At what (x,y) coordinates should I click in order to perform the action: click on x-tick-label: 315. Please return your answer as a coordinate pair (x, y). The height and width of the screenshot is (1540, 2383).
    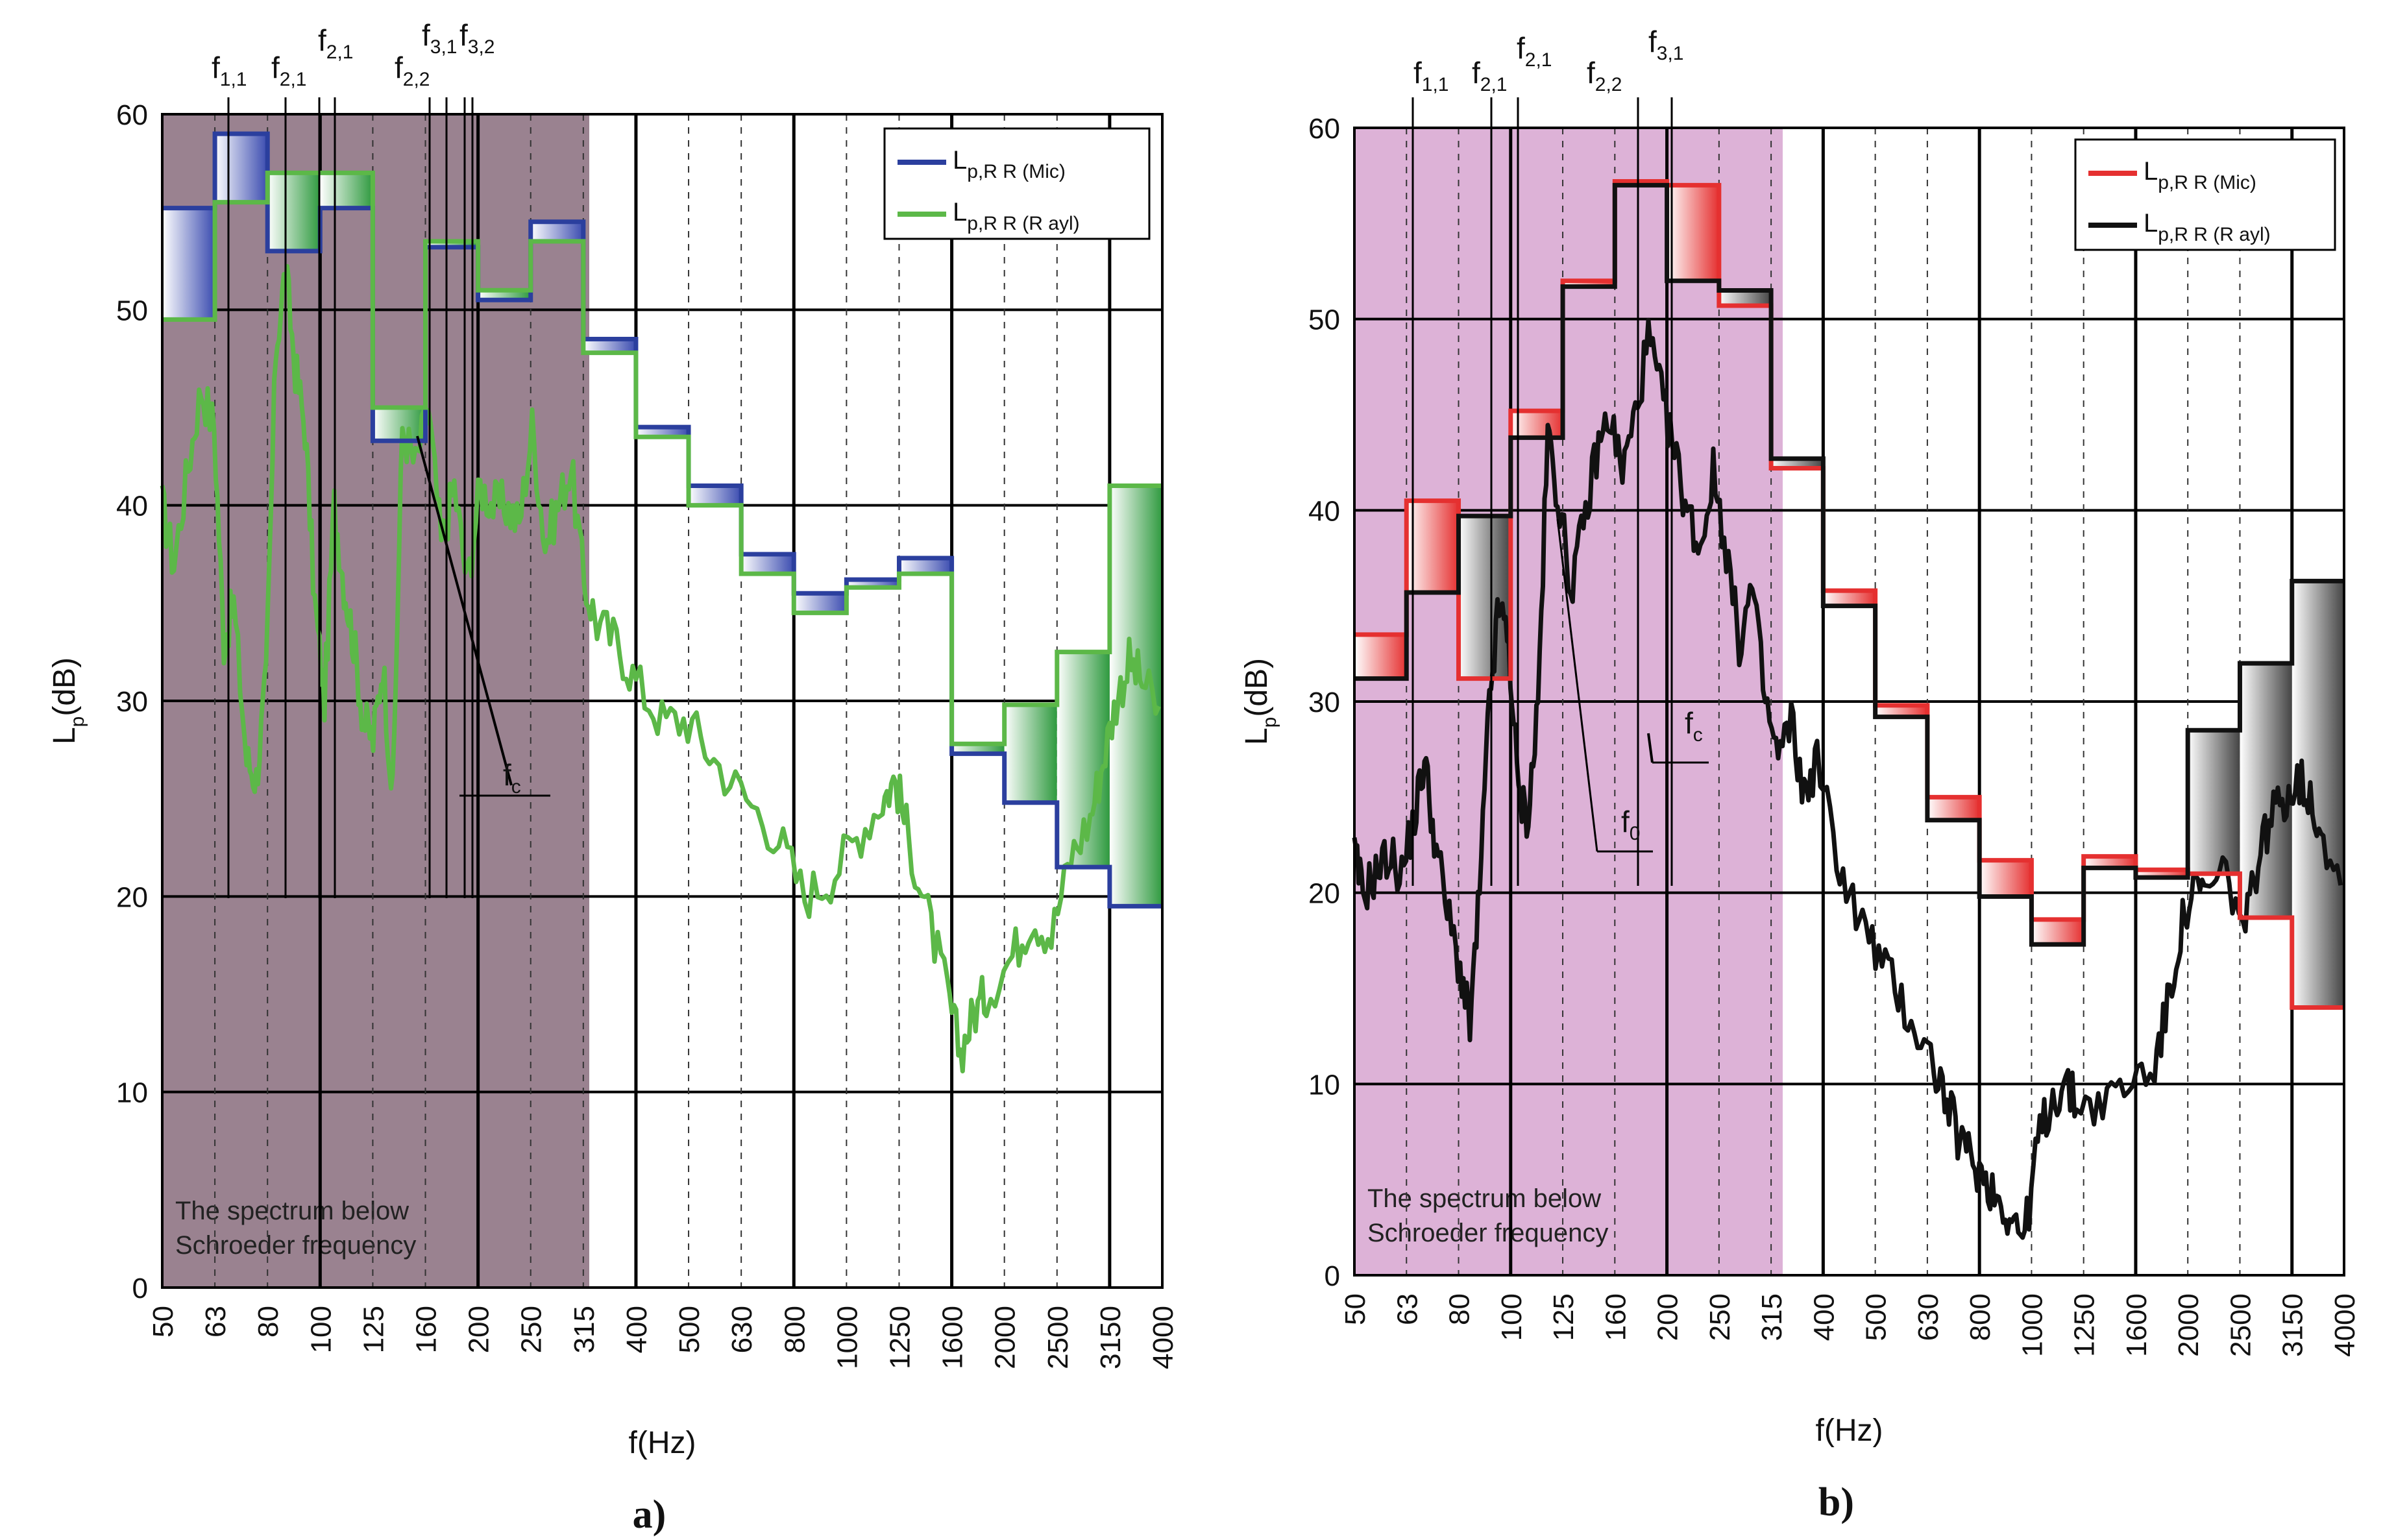
    Looking at the image, I should click on (584, 1330).